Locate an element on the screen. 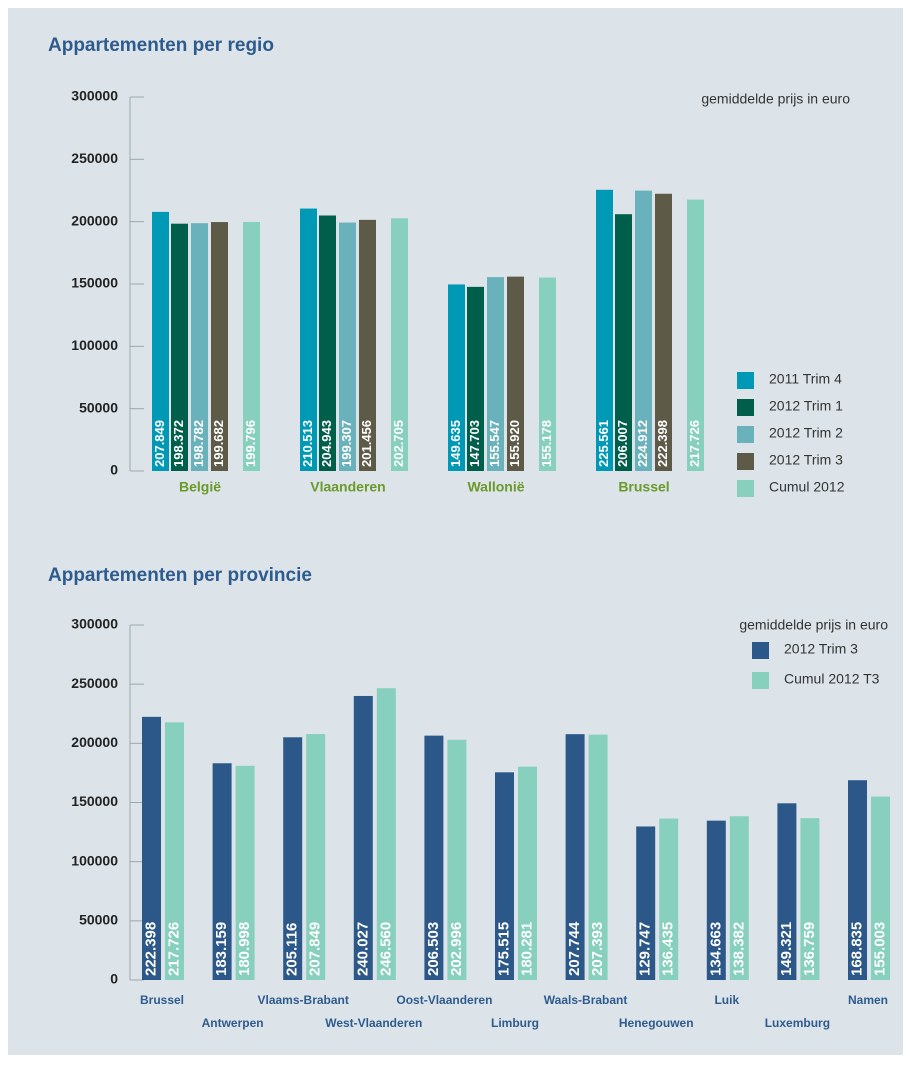 The height and width of the screenshot is (1068, 910). data-label: 149.635 is located at coordinates (455, 443).